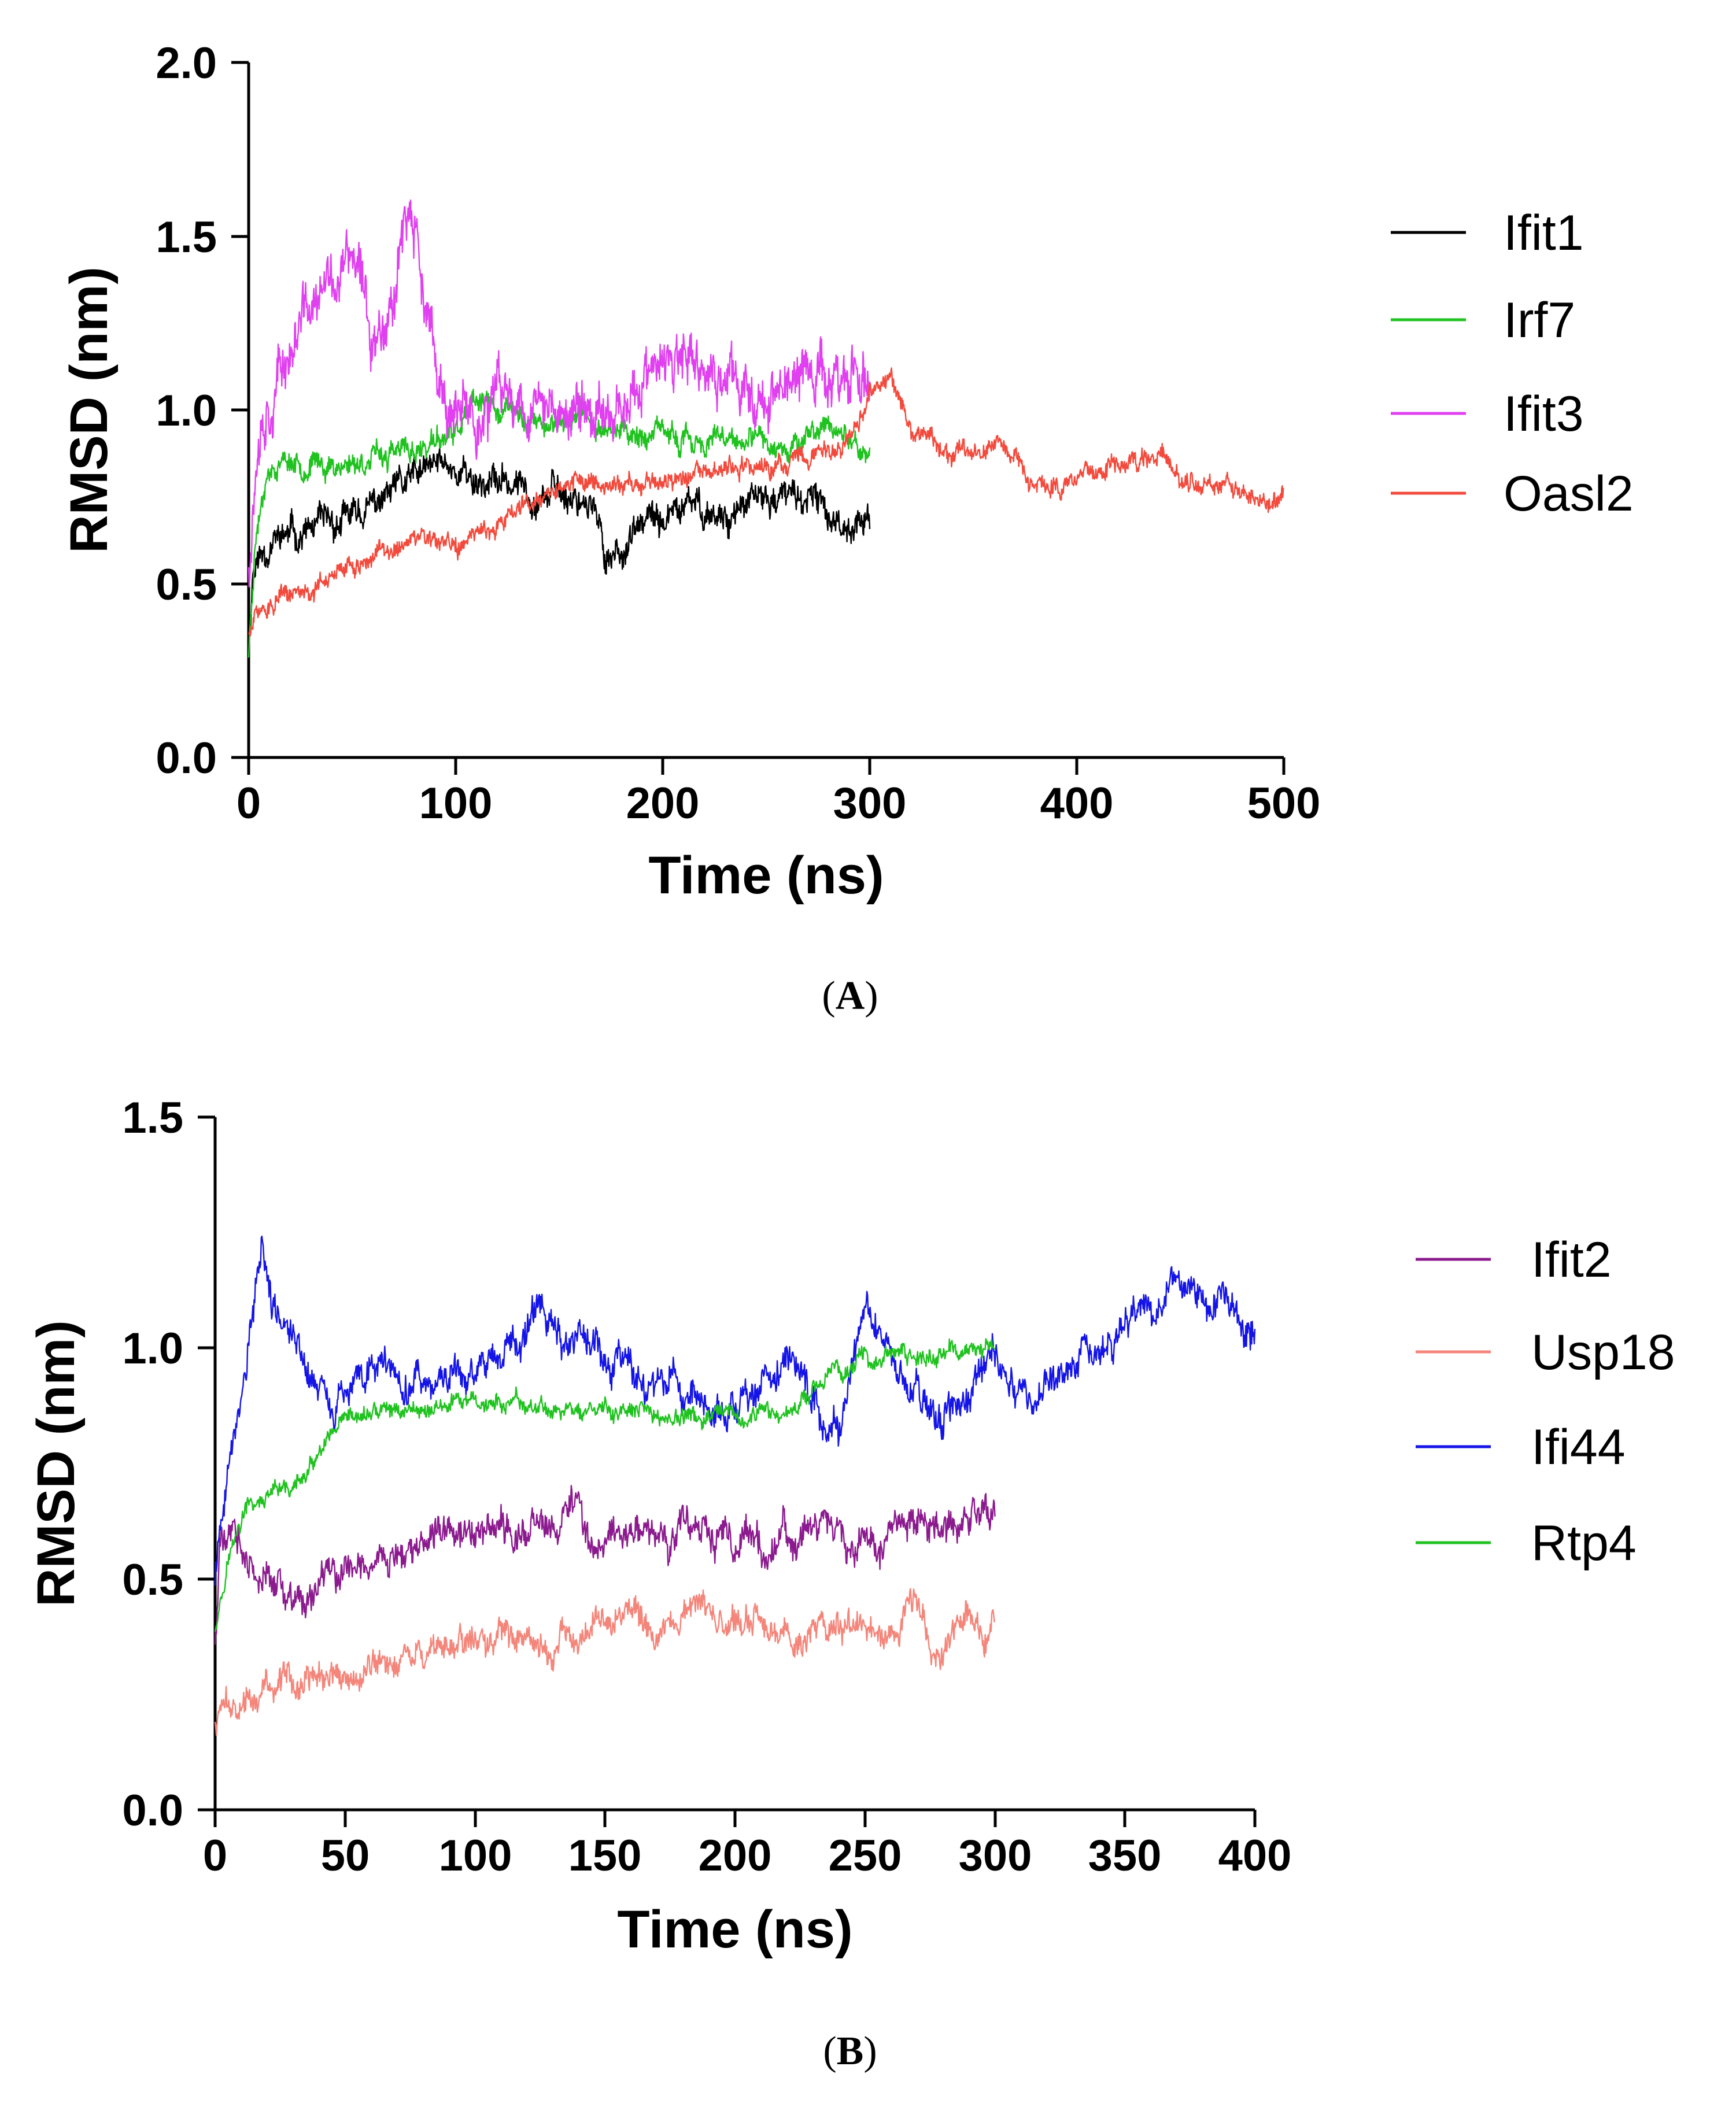 This screenshot has height=2107, width=1736. What do you see at coordinates (1539, 320) in the screenshot?
I see `legend-label-irf7: Irf7` at bounding box center [1539, 320].